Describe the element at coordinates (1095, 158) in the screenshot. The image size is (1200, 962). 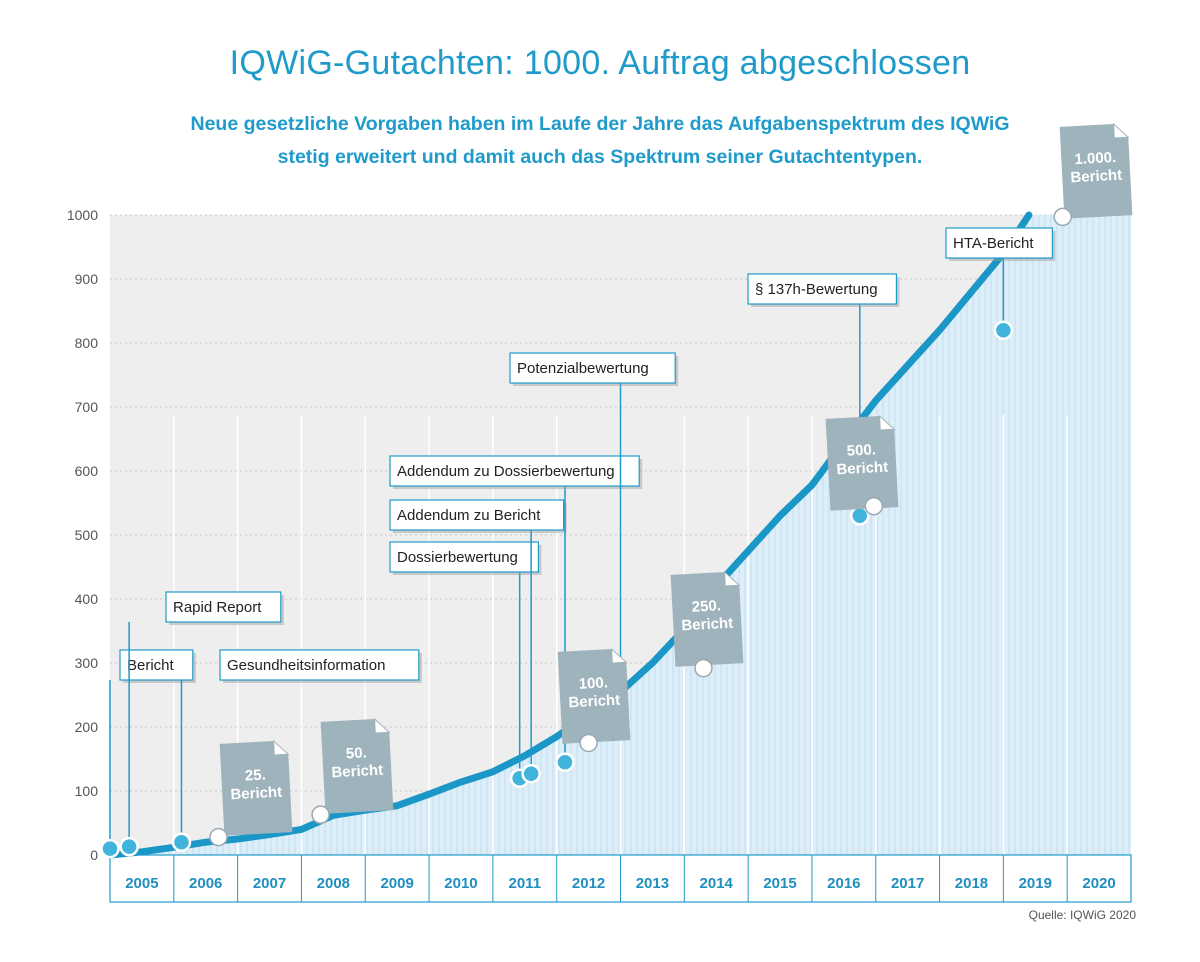
I see `report-number: 1.000.` at that location.